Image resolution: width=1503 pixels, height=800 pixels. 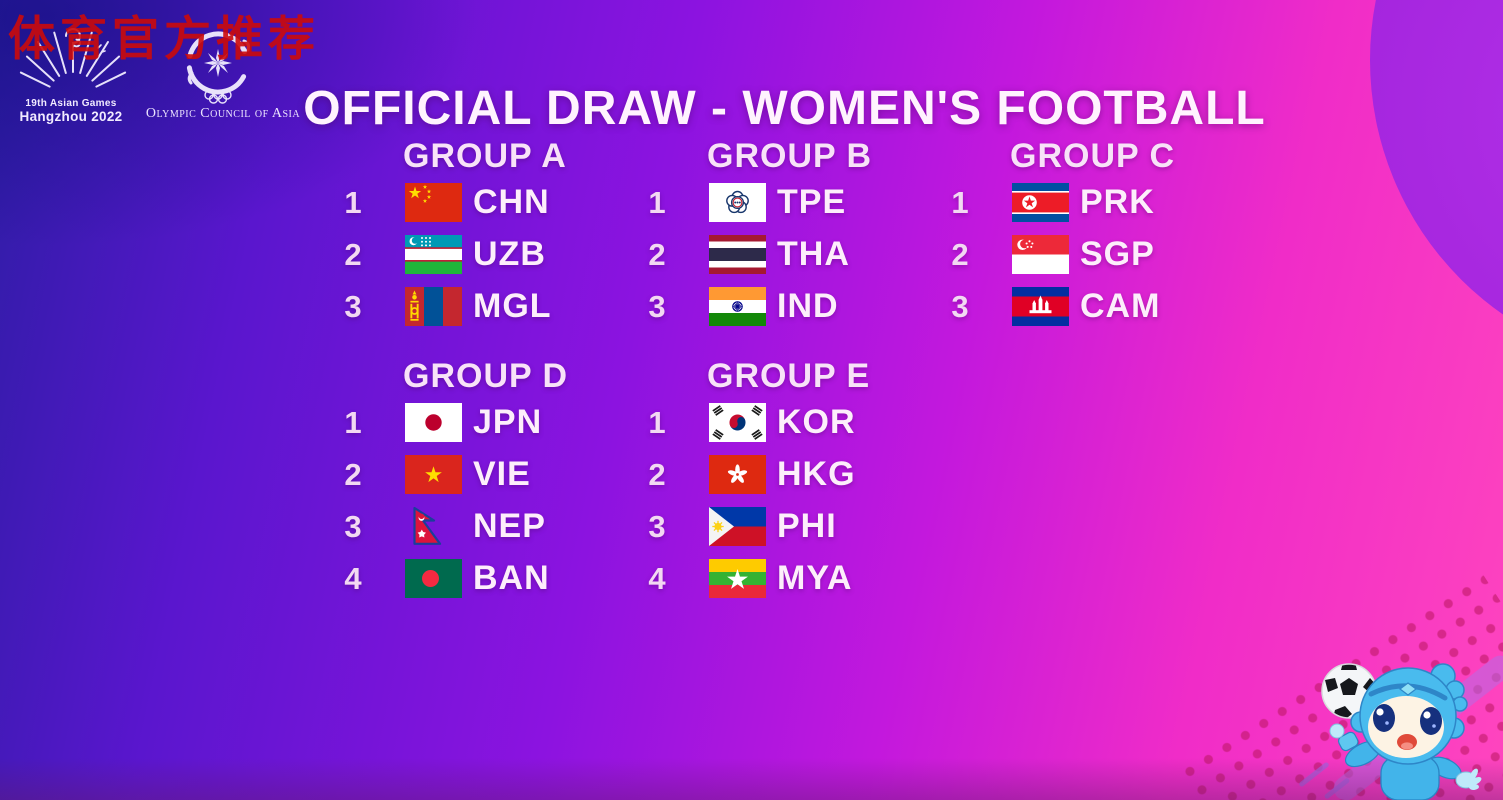 I want to click on hangzhou-logo-caption: 19th Asian Games Hangzhou 2022, so click(x=71, y=111).